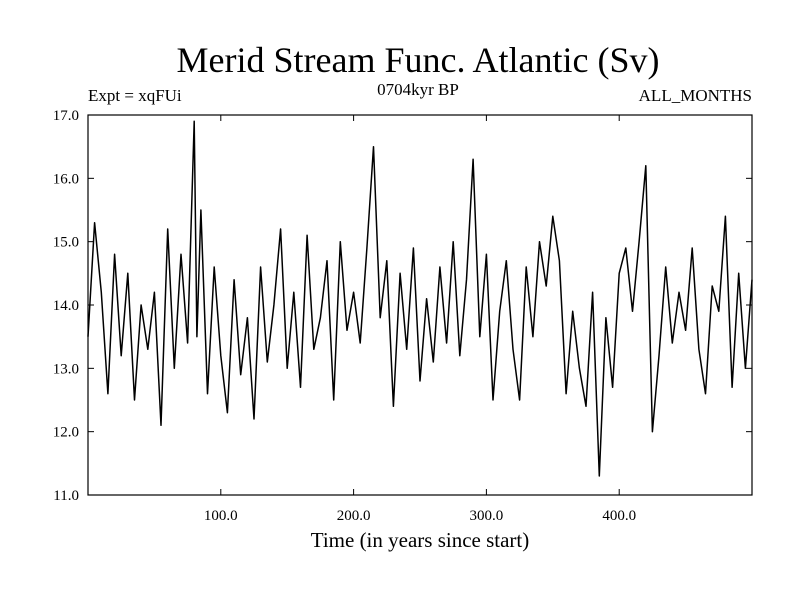 This screenshot has height=600, width=800. What do you see at coordinates (66, 496) in the screenshot?
I see `y-tick-label: 11.0` at bounding box center [66, 496].